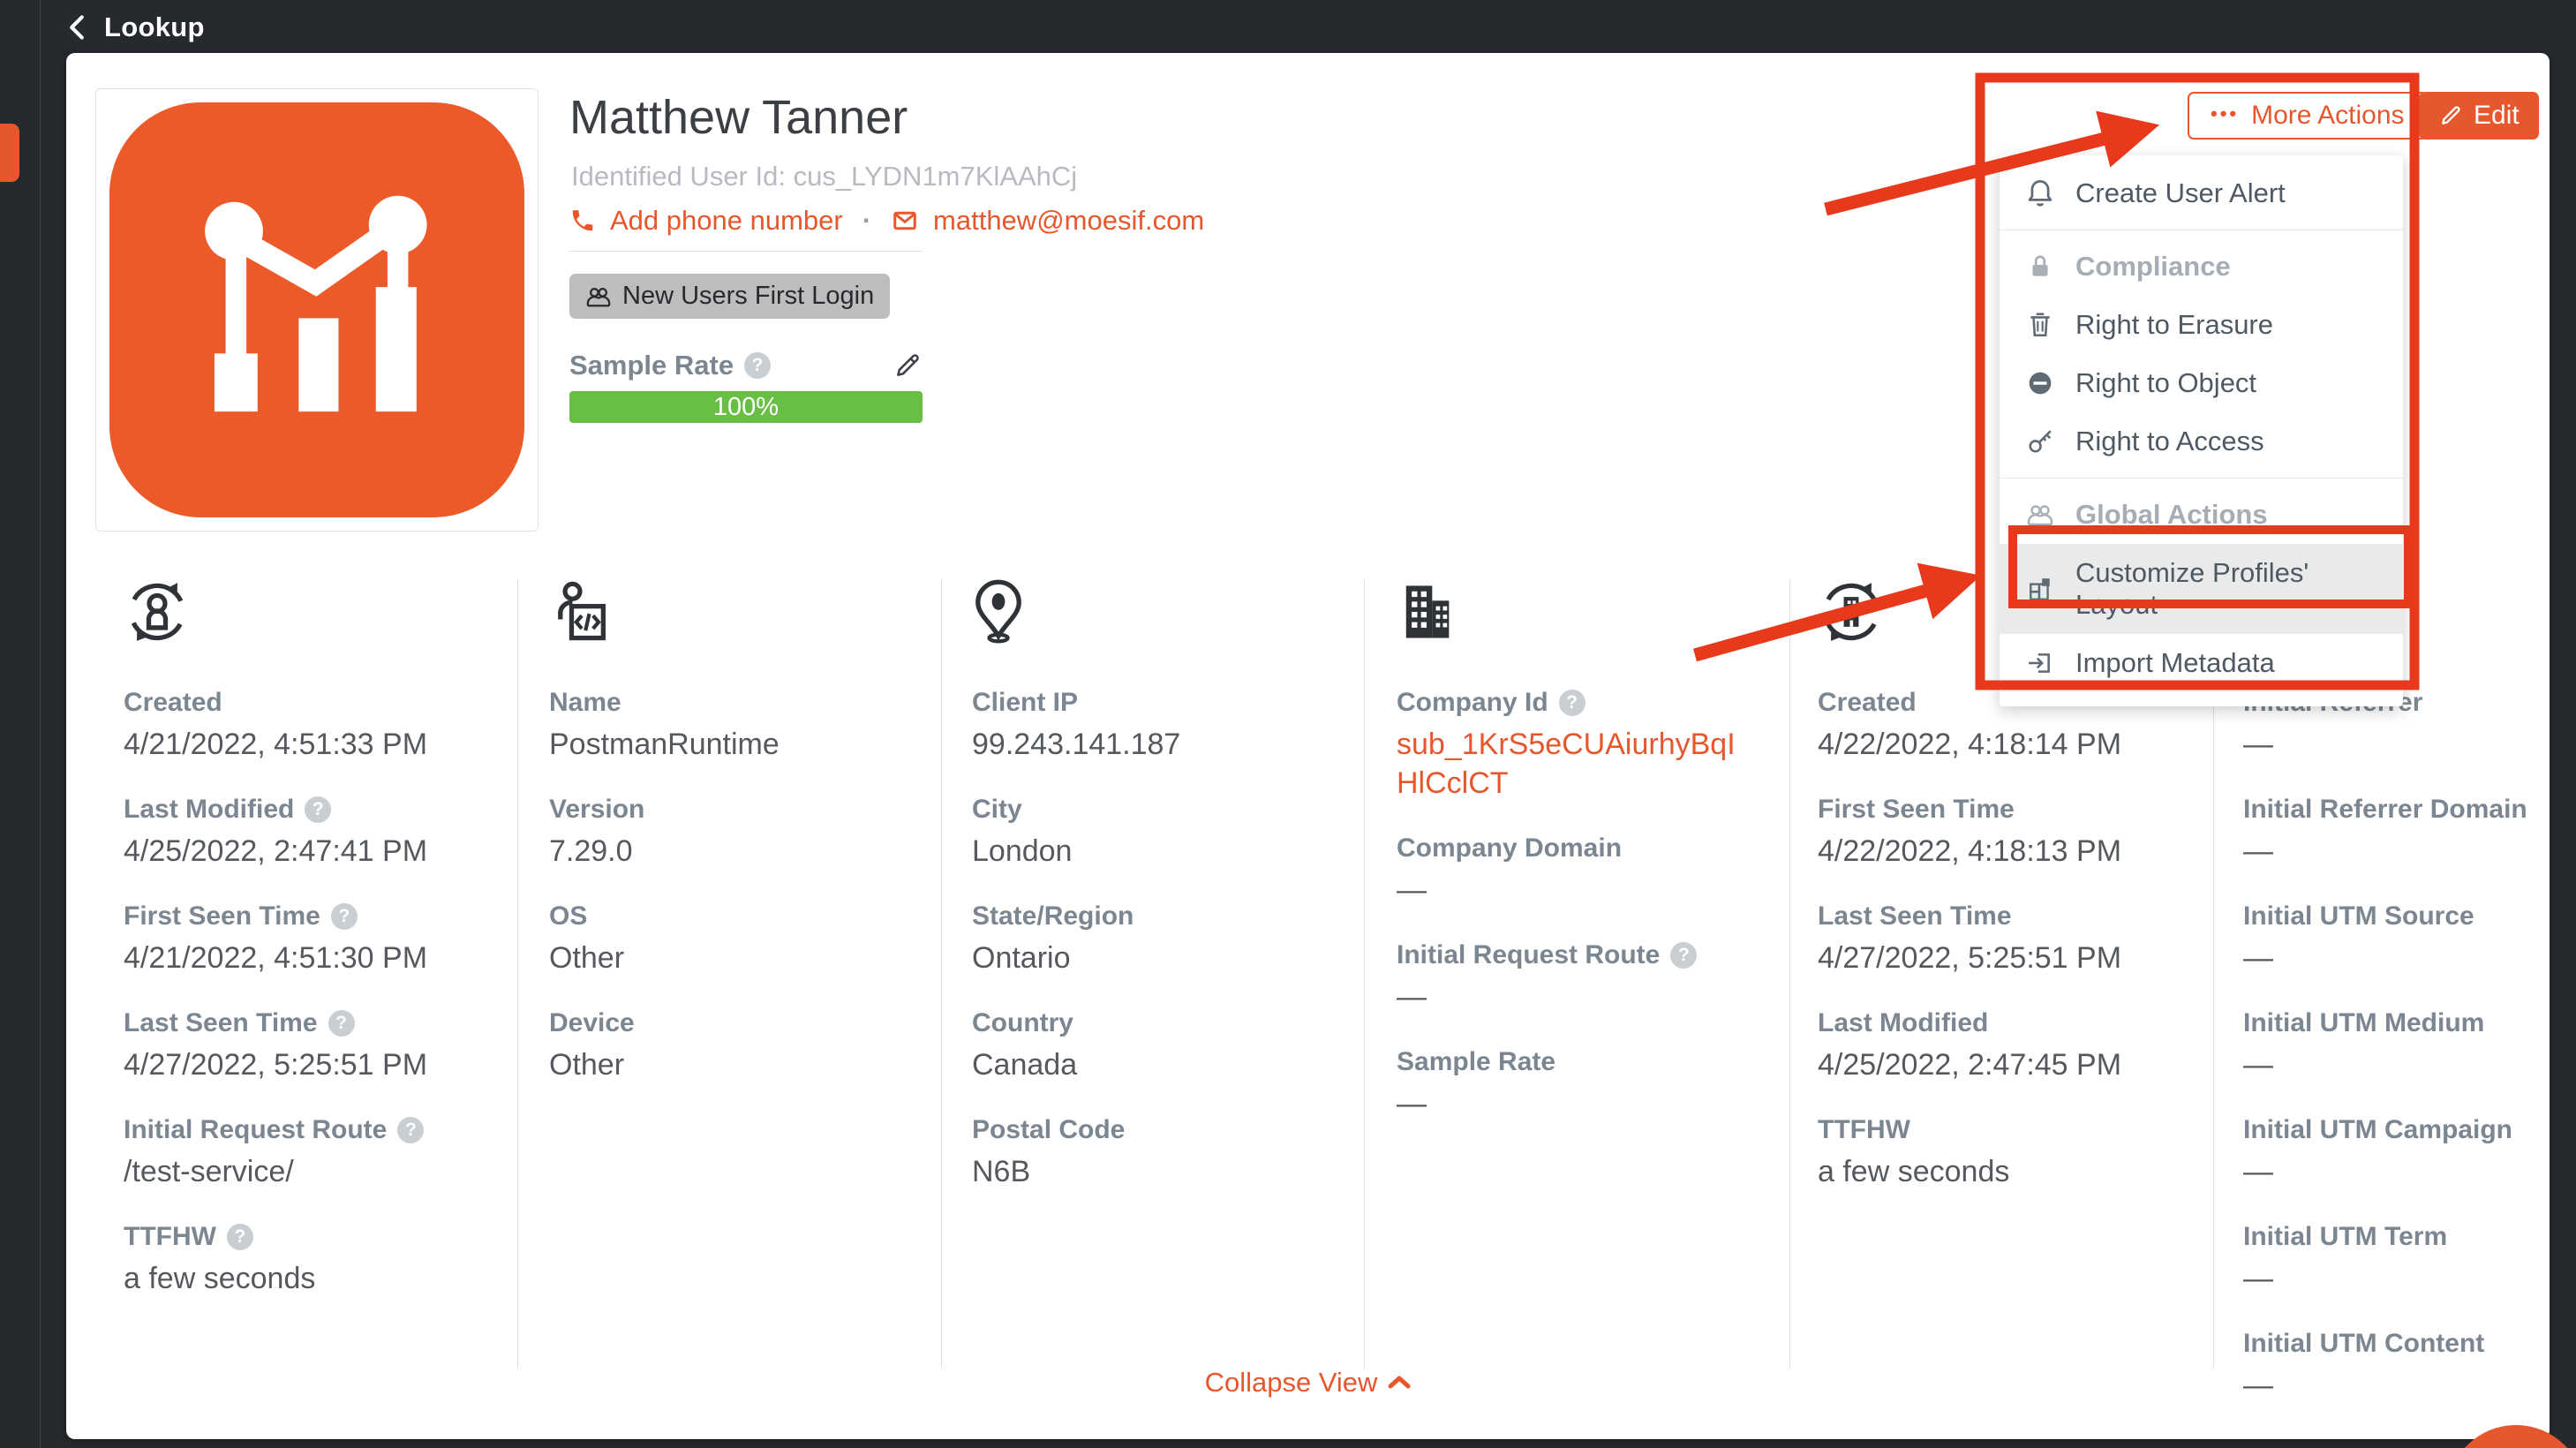 This screenshot has width=2576, height=1448. I want to click on field-value: PostmanRuntime, so click(665, 745).